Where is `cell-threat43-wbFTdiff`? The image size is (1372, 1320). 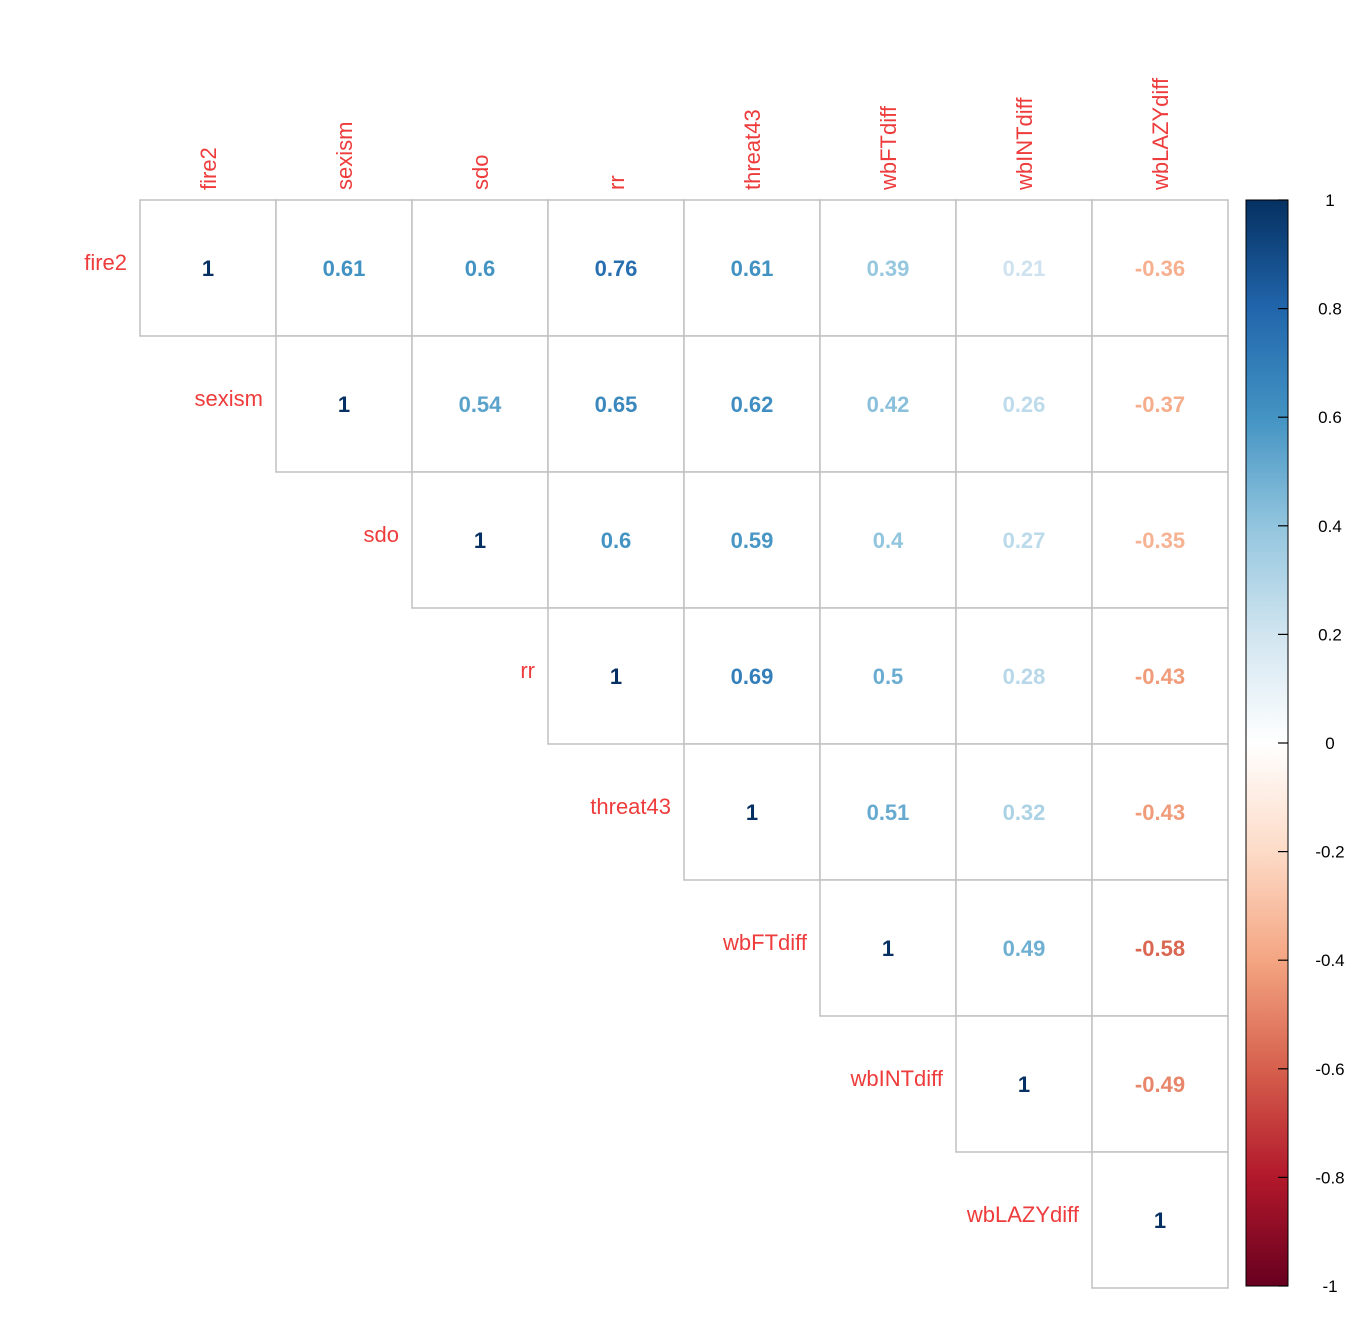
cell-threat43-wbFTdiff is located at coordinates (888, 812).